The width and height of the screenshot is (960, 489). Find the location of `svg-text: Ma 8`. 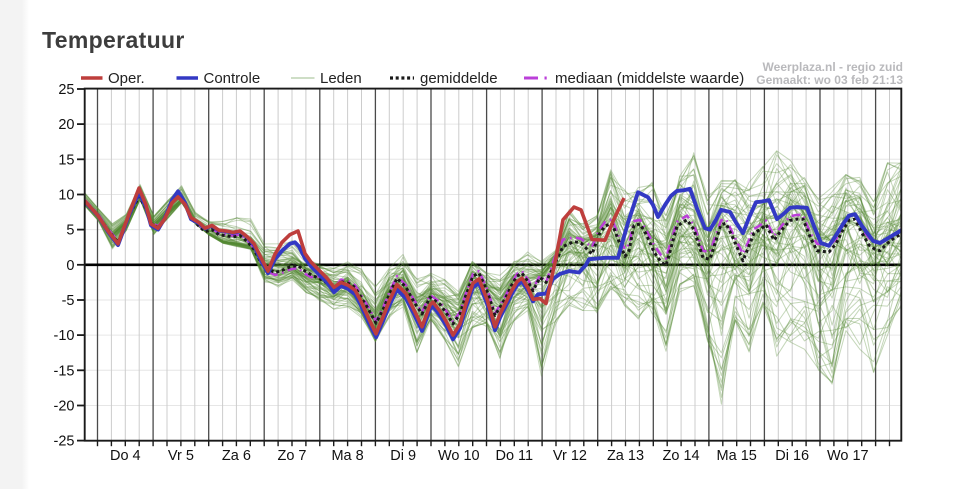

svg-text: Ma 8 is located at coordinates (347, 456).